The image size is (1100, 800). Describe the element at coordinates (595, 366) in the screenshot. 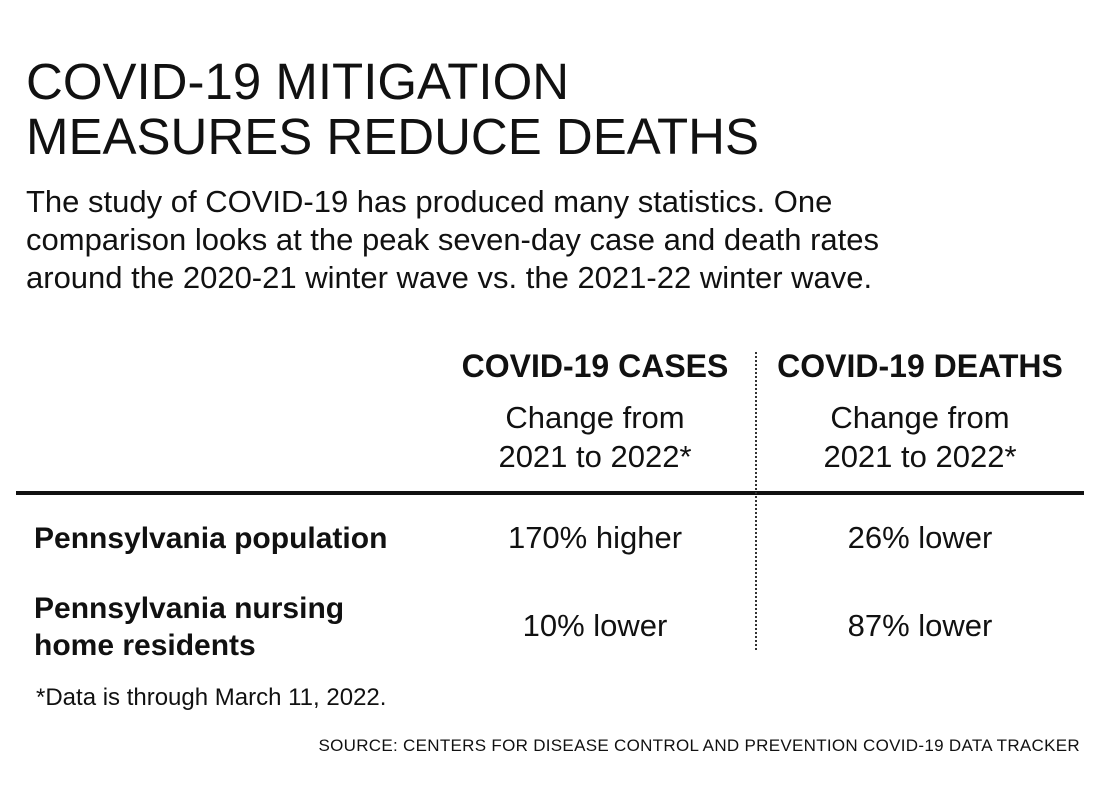

I see `cases-column-header: COVID-19 CASES` at that location.